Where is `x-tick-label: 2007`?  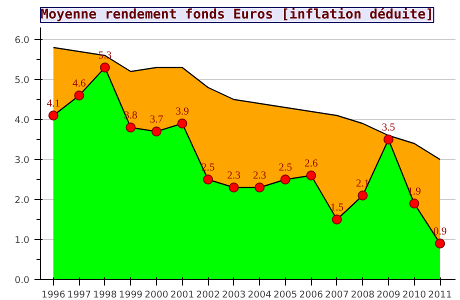
x-tick-label: 2007 is located at coordinates (337, 295).